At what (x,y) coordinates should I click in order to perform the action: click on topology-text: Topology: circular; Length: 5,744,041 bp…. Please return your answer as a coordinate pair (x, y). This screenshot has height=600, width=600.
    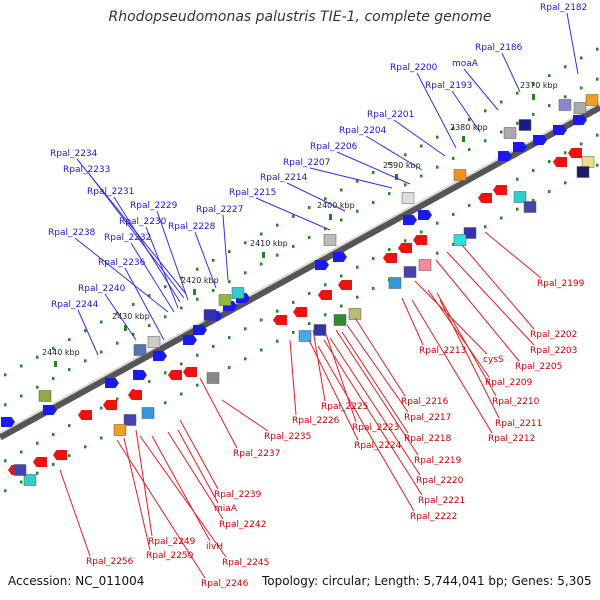
    Looking at the image, I should click on (427, 581).